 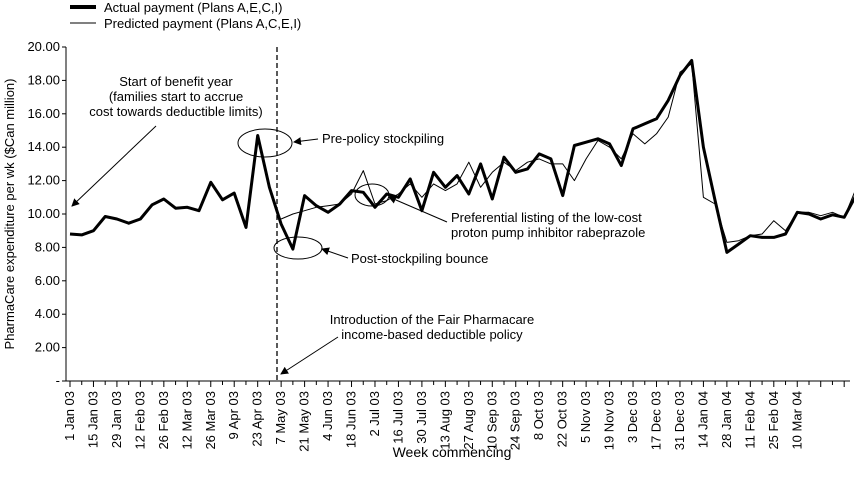 What do you see at coordinates (175, 111) in the screenshot?
I see `annotation-start-benefit-year-line: cost towards deductible limits)` at bounding box center [175, 111].